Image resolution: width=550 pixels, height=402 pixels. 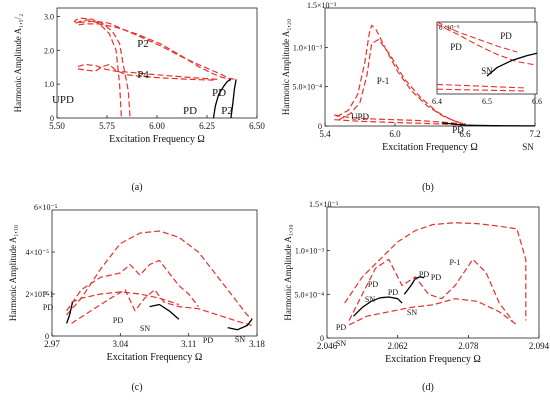 What do you see at coordinates (136, 187) in the screenshot?
I see `panel-label: (a)` at bounding box center [136, 187].